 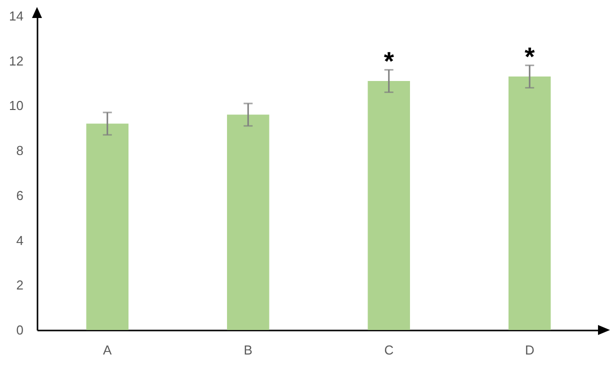 I want to click on x-tick-label: A, so click(x=107, y=350).